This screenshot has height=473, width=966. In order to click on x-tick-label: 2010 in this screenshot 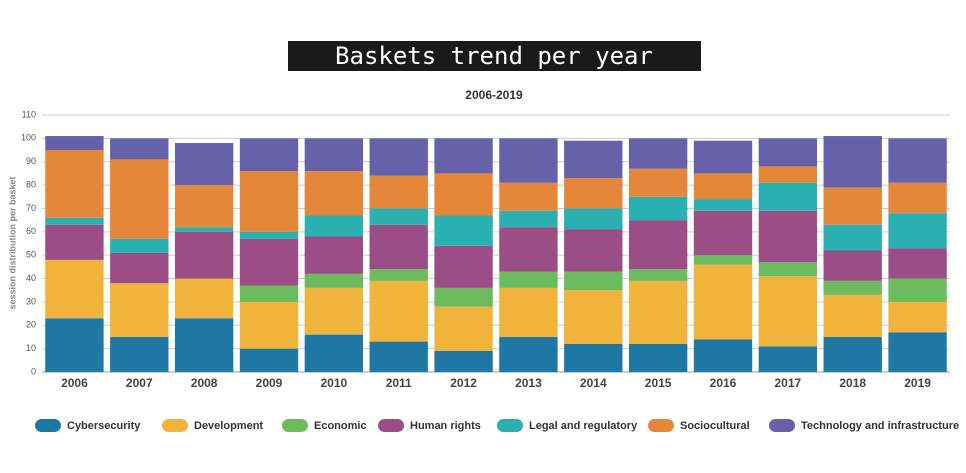, I will do `click(334, 383)`.